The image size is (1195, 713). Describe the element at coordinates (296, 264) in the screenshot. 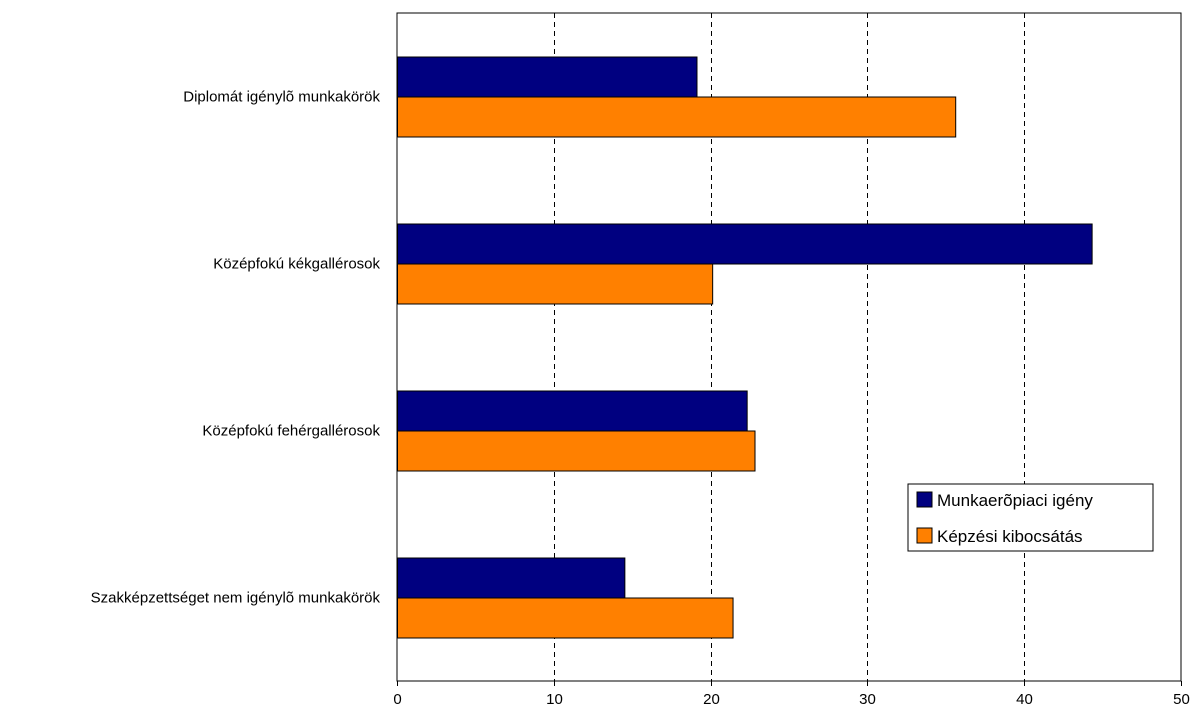

I see `category-label: Középfokú kékgallérosok` at that location.